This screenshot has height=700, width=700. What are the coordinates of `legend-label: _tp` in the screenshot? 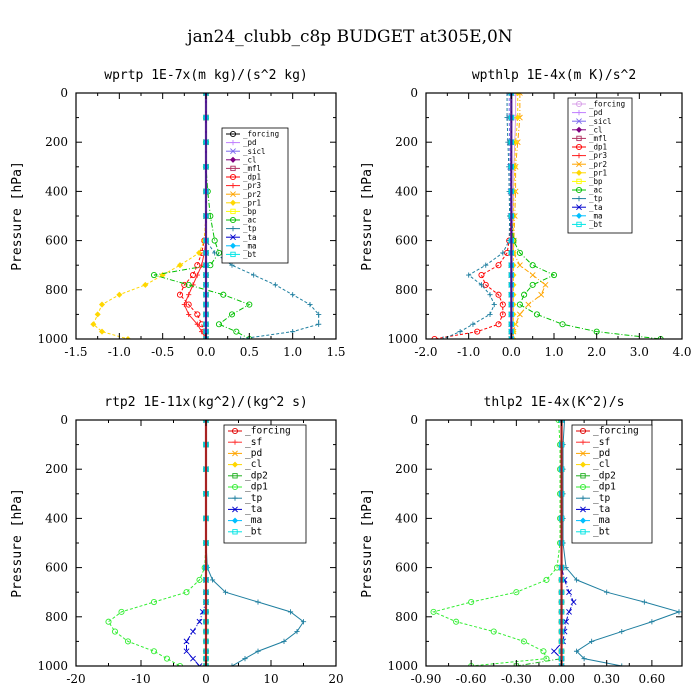 It's located at (253, 498).